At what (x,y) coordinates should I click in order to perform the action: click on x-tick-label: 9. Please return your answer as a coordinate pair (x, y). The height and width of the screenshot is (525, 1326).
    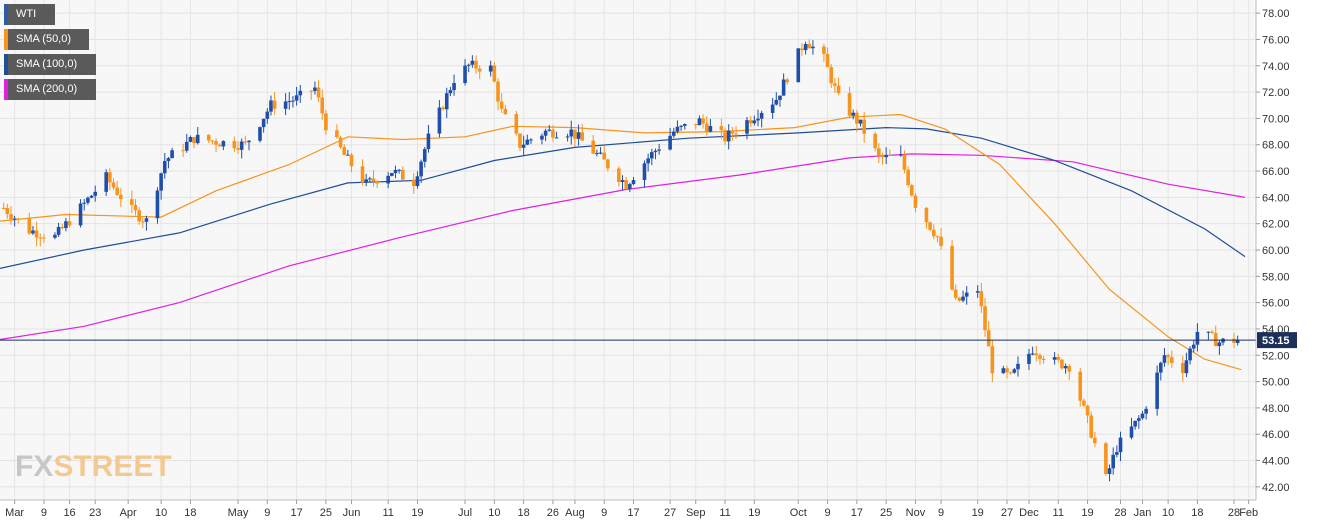
    Looking at the image, I should click on (267, 513).